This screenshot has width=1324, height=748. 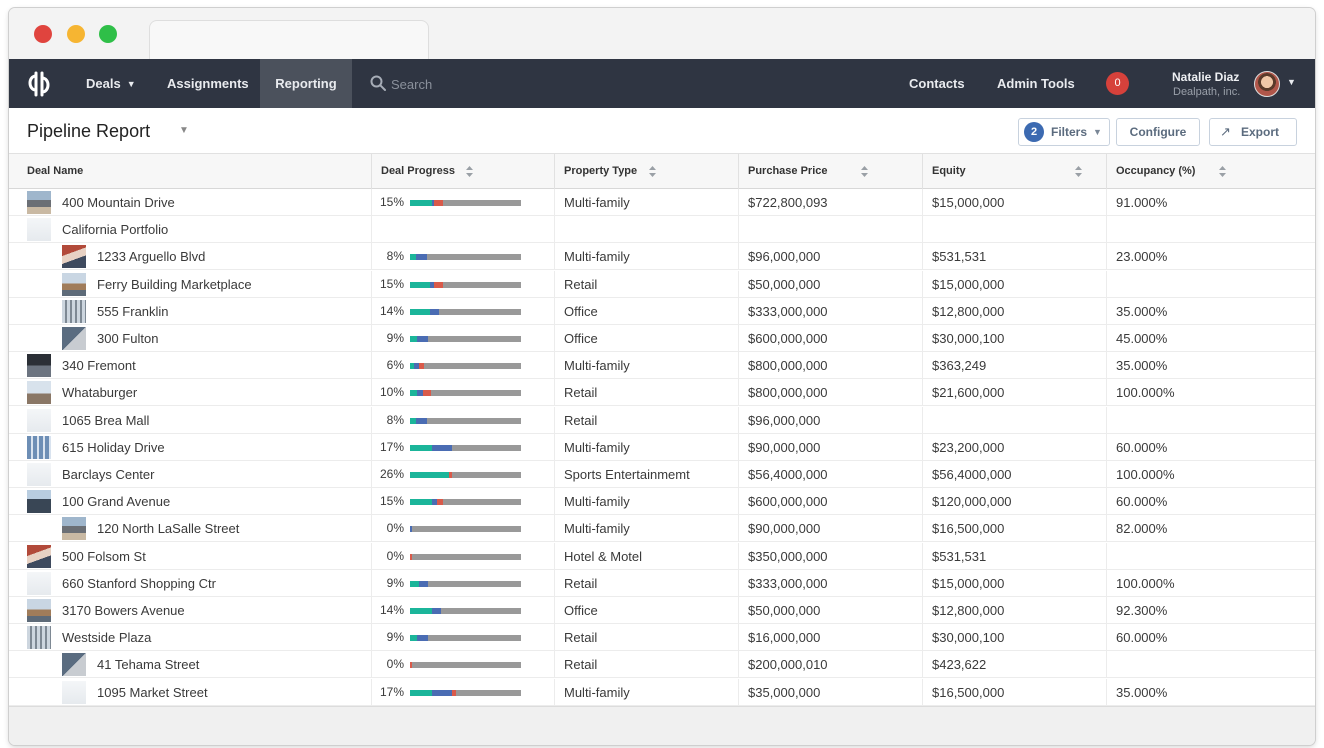 What do you see at coordinates (1210, 474) in the screenshot?
I see `occupancy-cell: 100.000%` at bounding box center [1210, 474].